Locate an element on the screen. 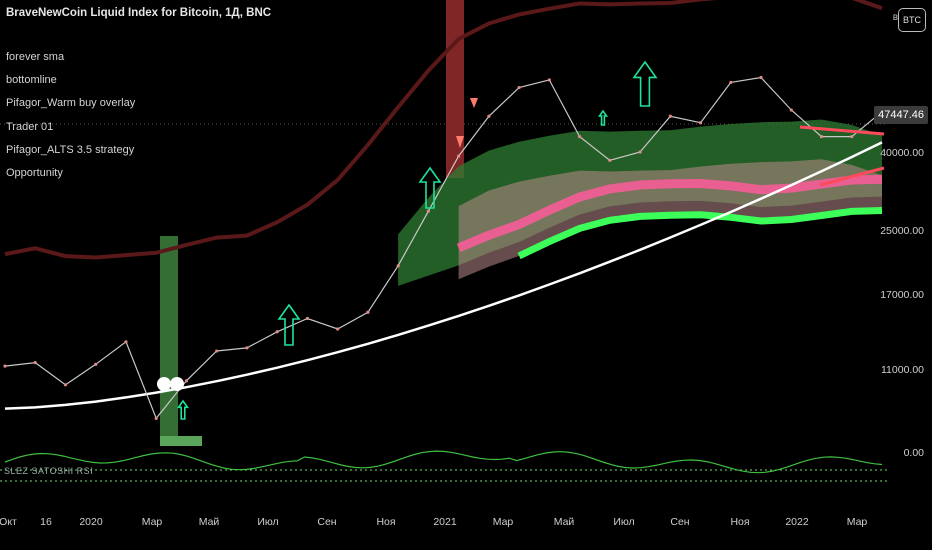 Image resolution: width=932 pixels, height=550 pixels. x-tick-label: 16 is located at coordinates (46, 522).